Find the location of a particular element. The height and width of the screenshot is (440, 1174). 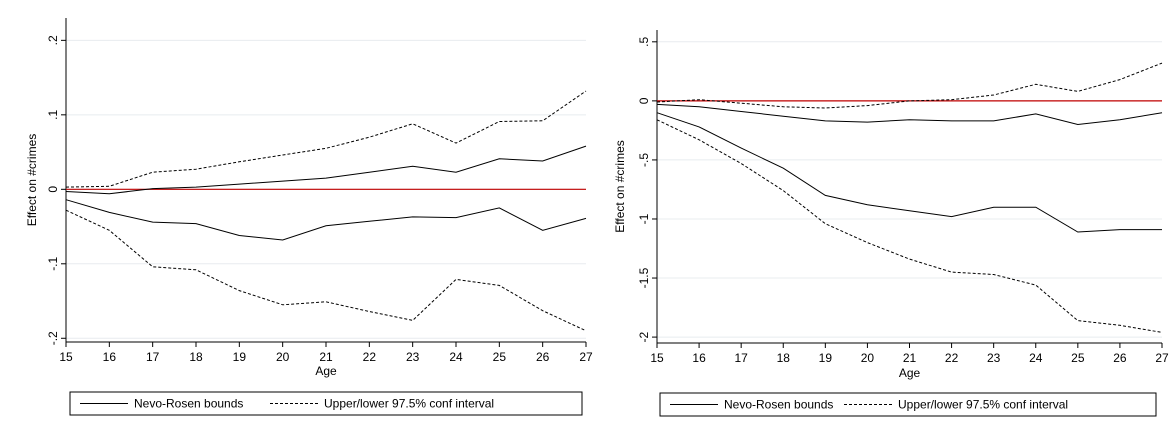

y-tick-label: -2 is located at coordinates (644, 336).